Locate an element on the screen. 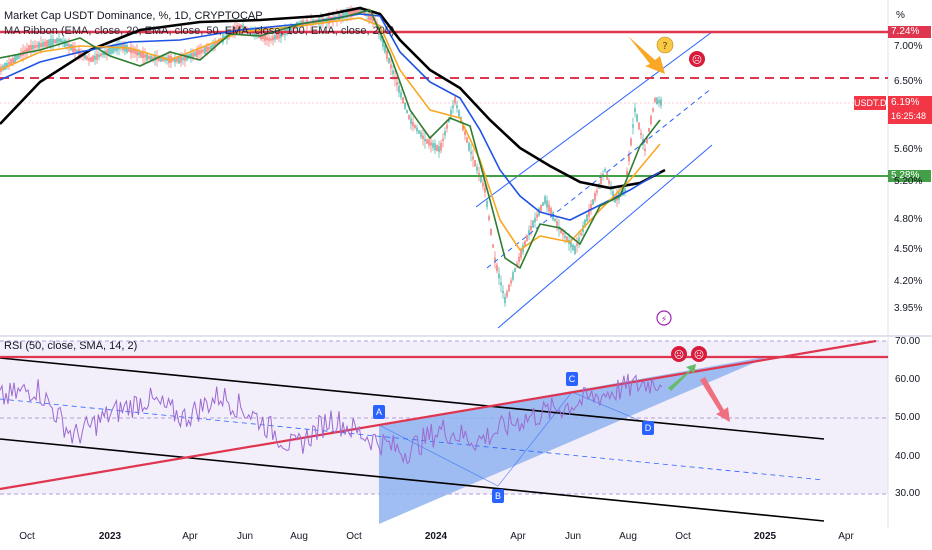 The width and height of the screenshot is (932, 550). pattern-point-a: A is located at coordinates (379, 412).